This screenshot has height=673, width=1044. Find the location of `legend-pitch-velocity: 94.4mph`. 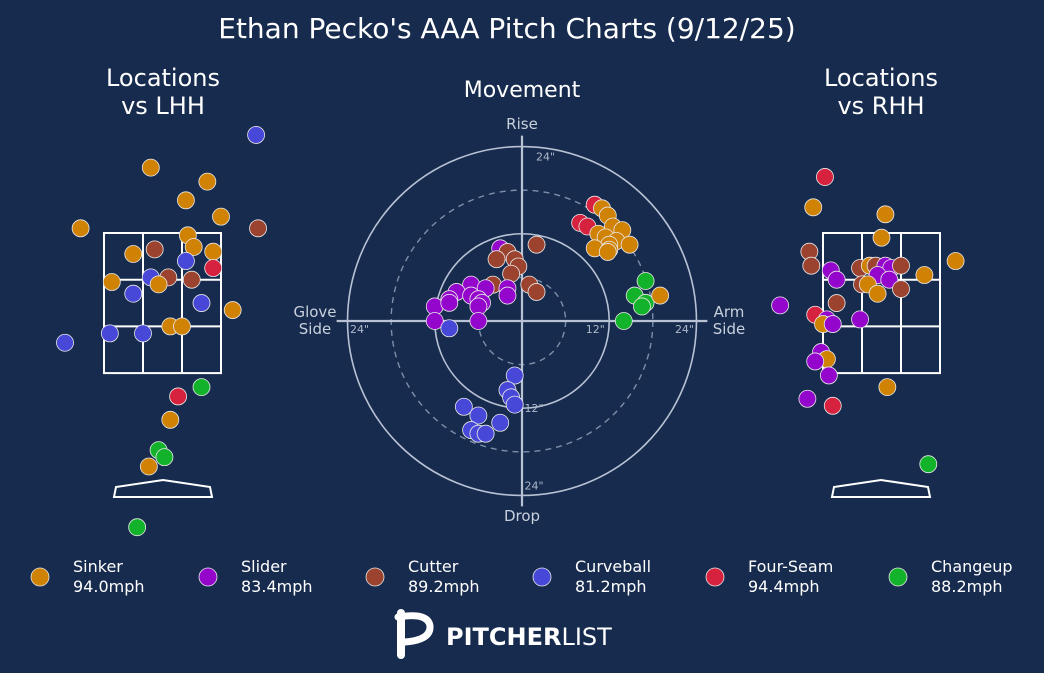

legend-pitch-velocity: 94.4mph is located at coordinates (784, 586).